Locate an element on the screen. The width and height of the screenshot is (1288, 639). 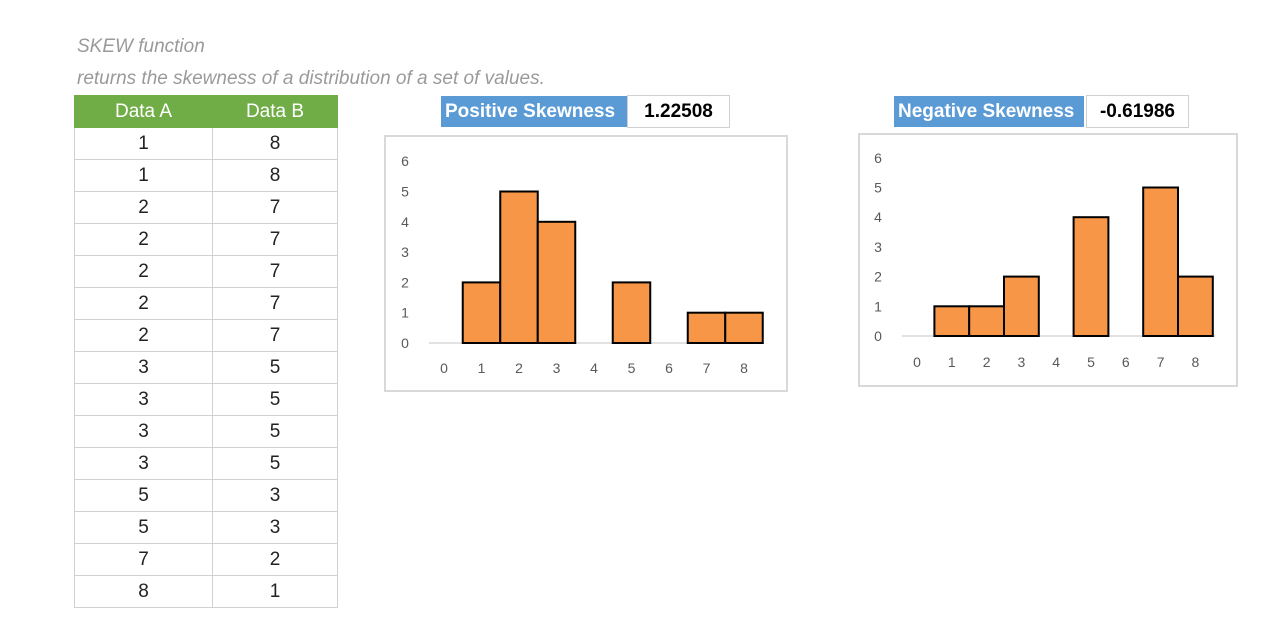
positive-chart-ytick-label: 3 is located at coordinates (405, 252).